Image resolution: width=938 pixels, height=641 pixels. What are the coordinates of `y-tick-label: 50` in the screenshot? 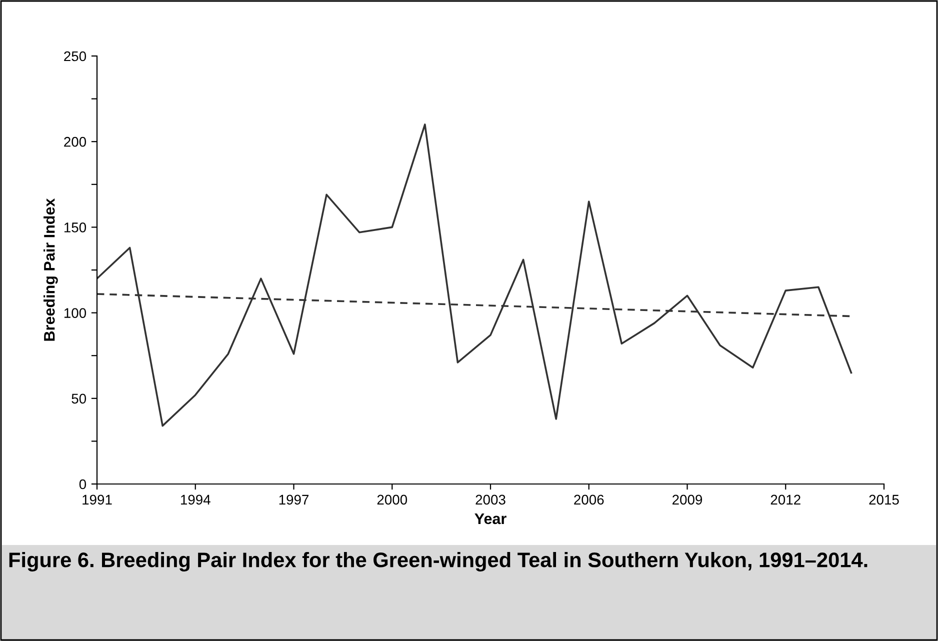 It's located at (79, 399).